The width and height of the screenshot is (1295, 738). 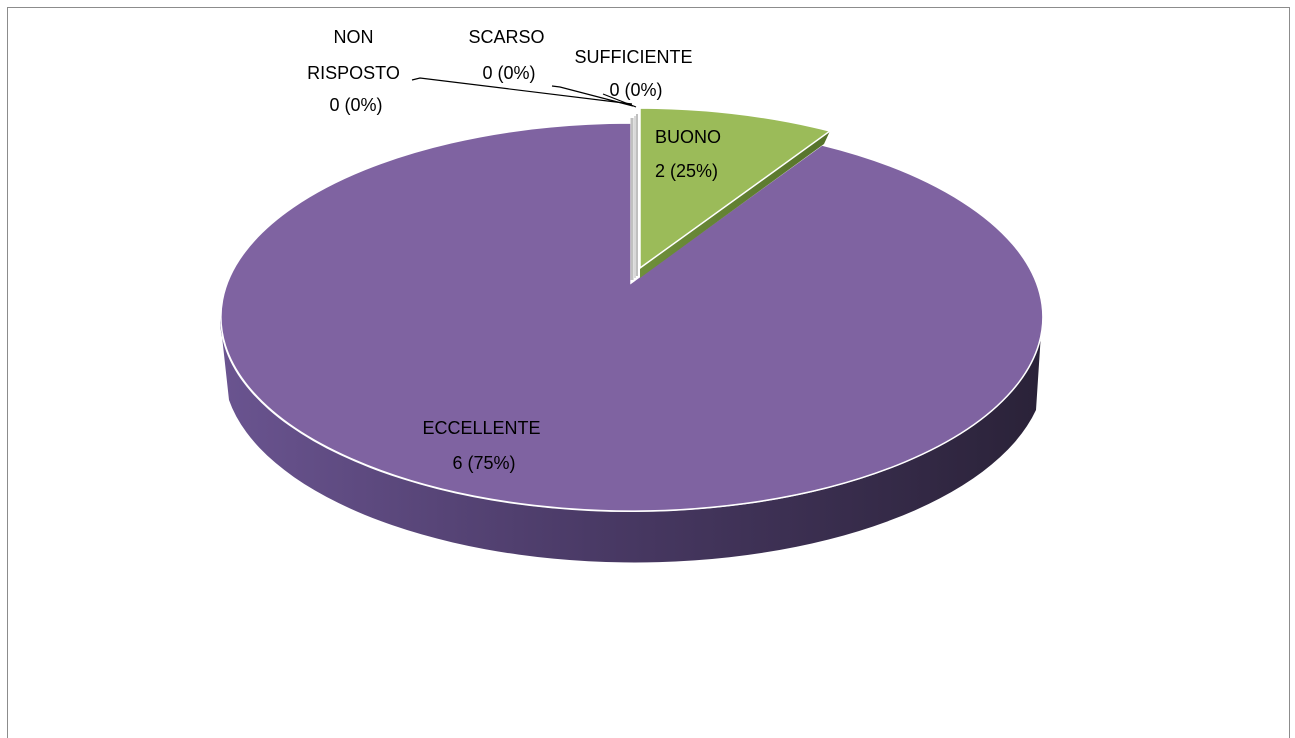 I want to click on leader-non-risposto, so click(x=522, y=91).